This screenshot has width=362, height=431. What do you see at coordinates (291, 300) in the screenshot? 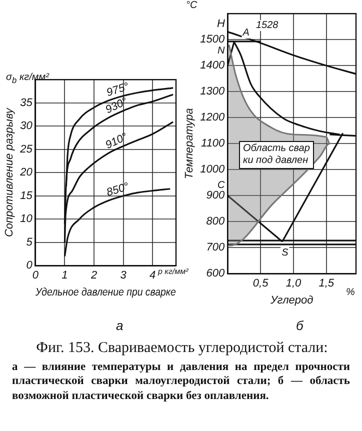
I see `x-axis-title: Углерод` at bounding box center [291, 300].